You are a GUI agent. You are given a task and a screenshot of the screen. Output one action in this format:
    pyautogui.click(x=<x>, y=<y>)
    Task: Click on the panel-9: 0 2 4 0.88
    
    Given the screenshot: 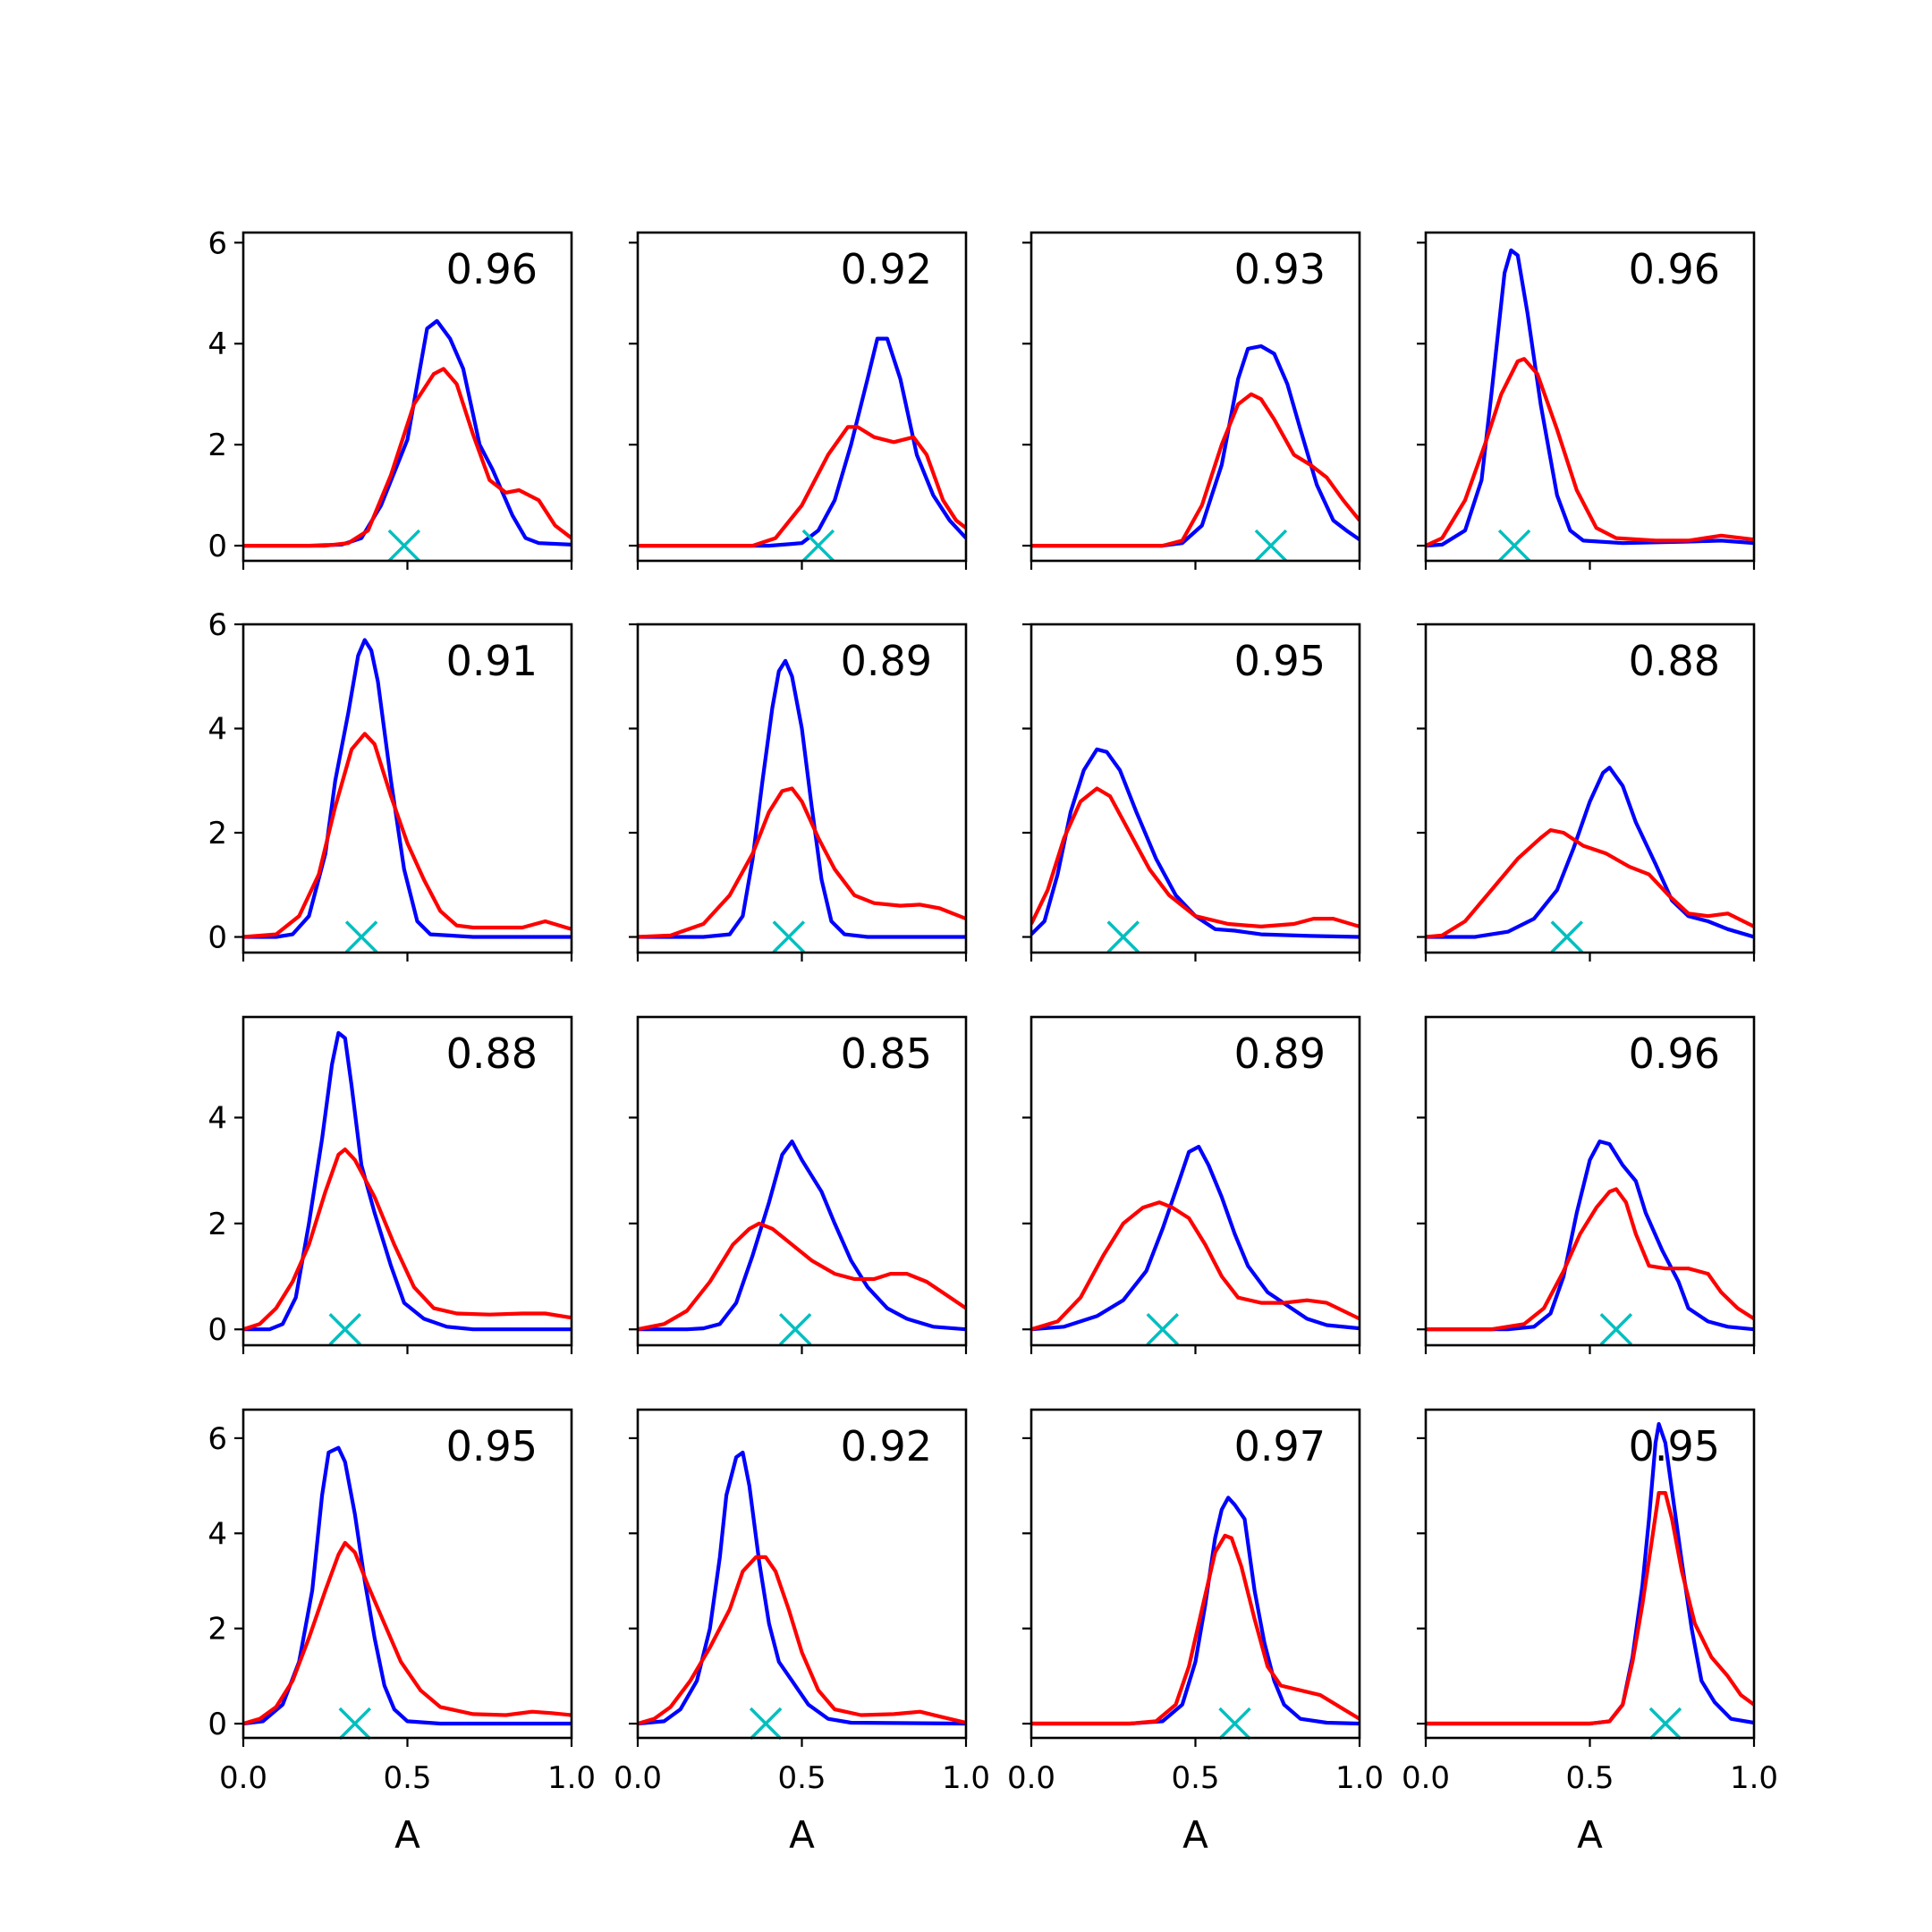 What is the action you would take?
    pyautogui.click(x=390, y=1184)
    